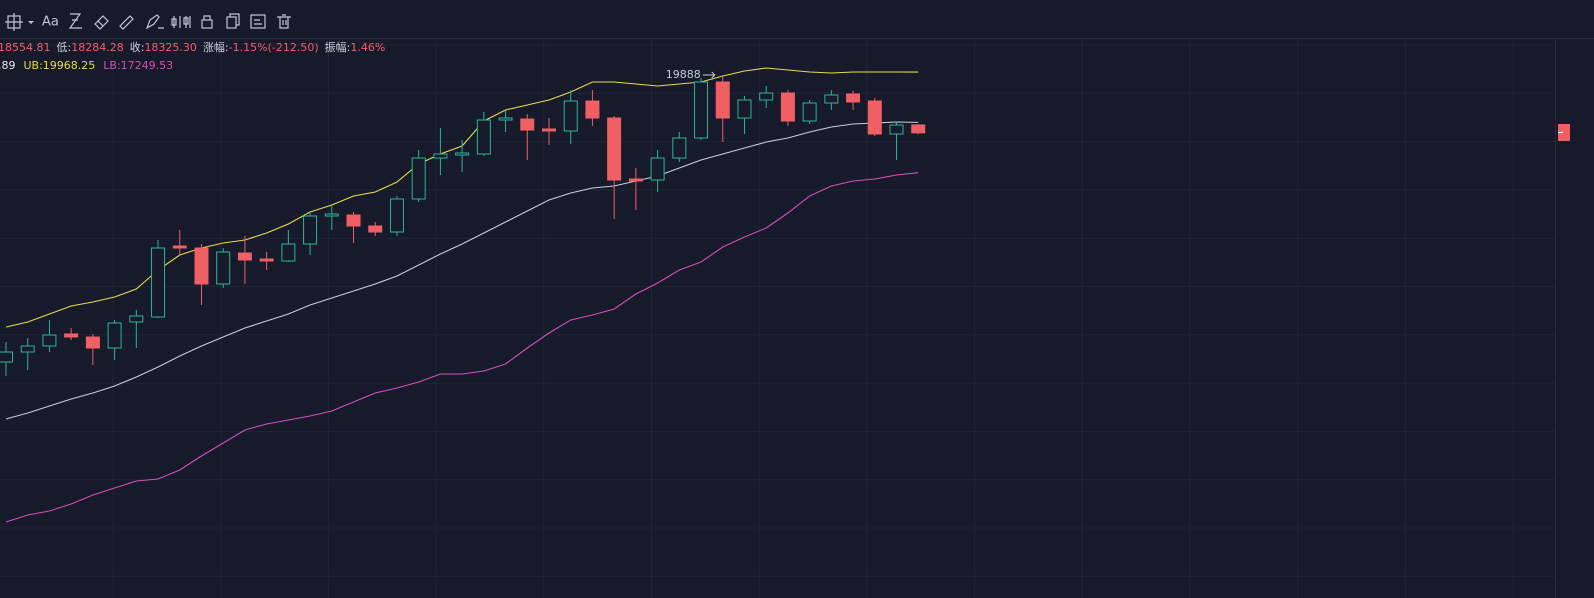  I want to click on toolbar: Aa, so click(797, 19).